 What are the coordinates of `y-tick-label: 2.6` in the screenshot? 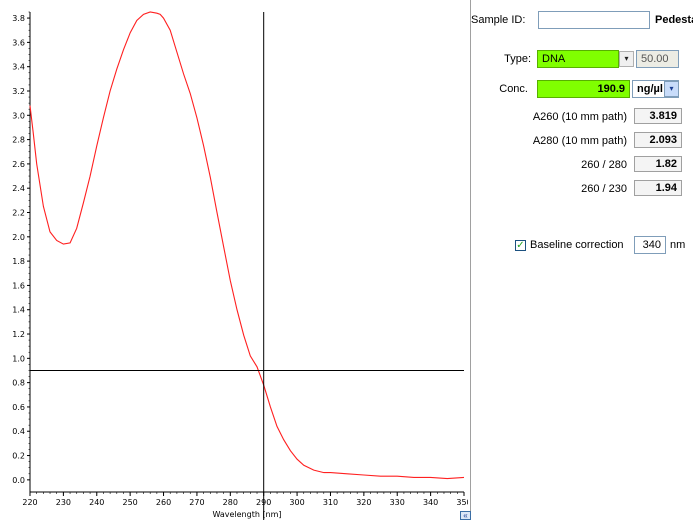 It's located at (18, 164).